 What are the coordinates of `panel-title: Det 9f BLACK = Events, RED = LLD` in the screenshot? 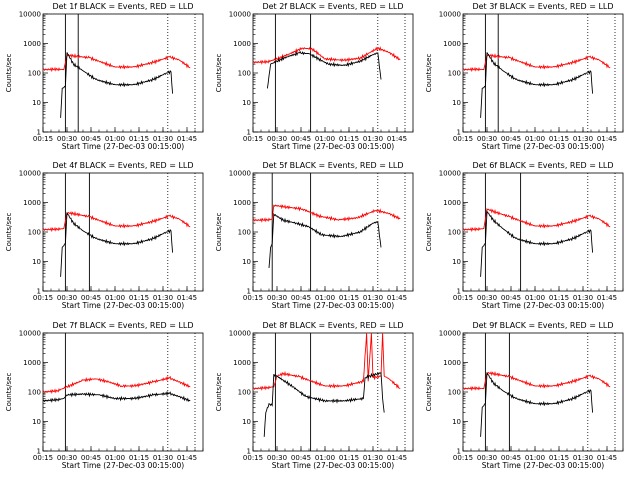 It's located at (543, 325).